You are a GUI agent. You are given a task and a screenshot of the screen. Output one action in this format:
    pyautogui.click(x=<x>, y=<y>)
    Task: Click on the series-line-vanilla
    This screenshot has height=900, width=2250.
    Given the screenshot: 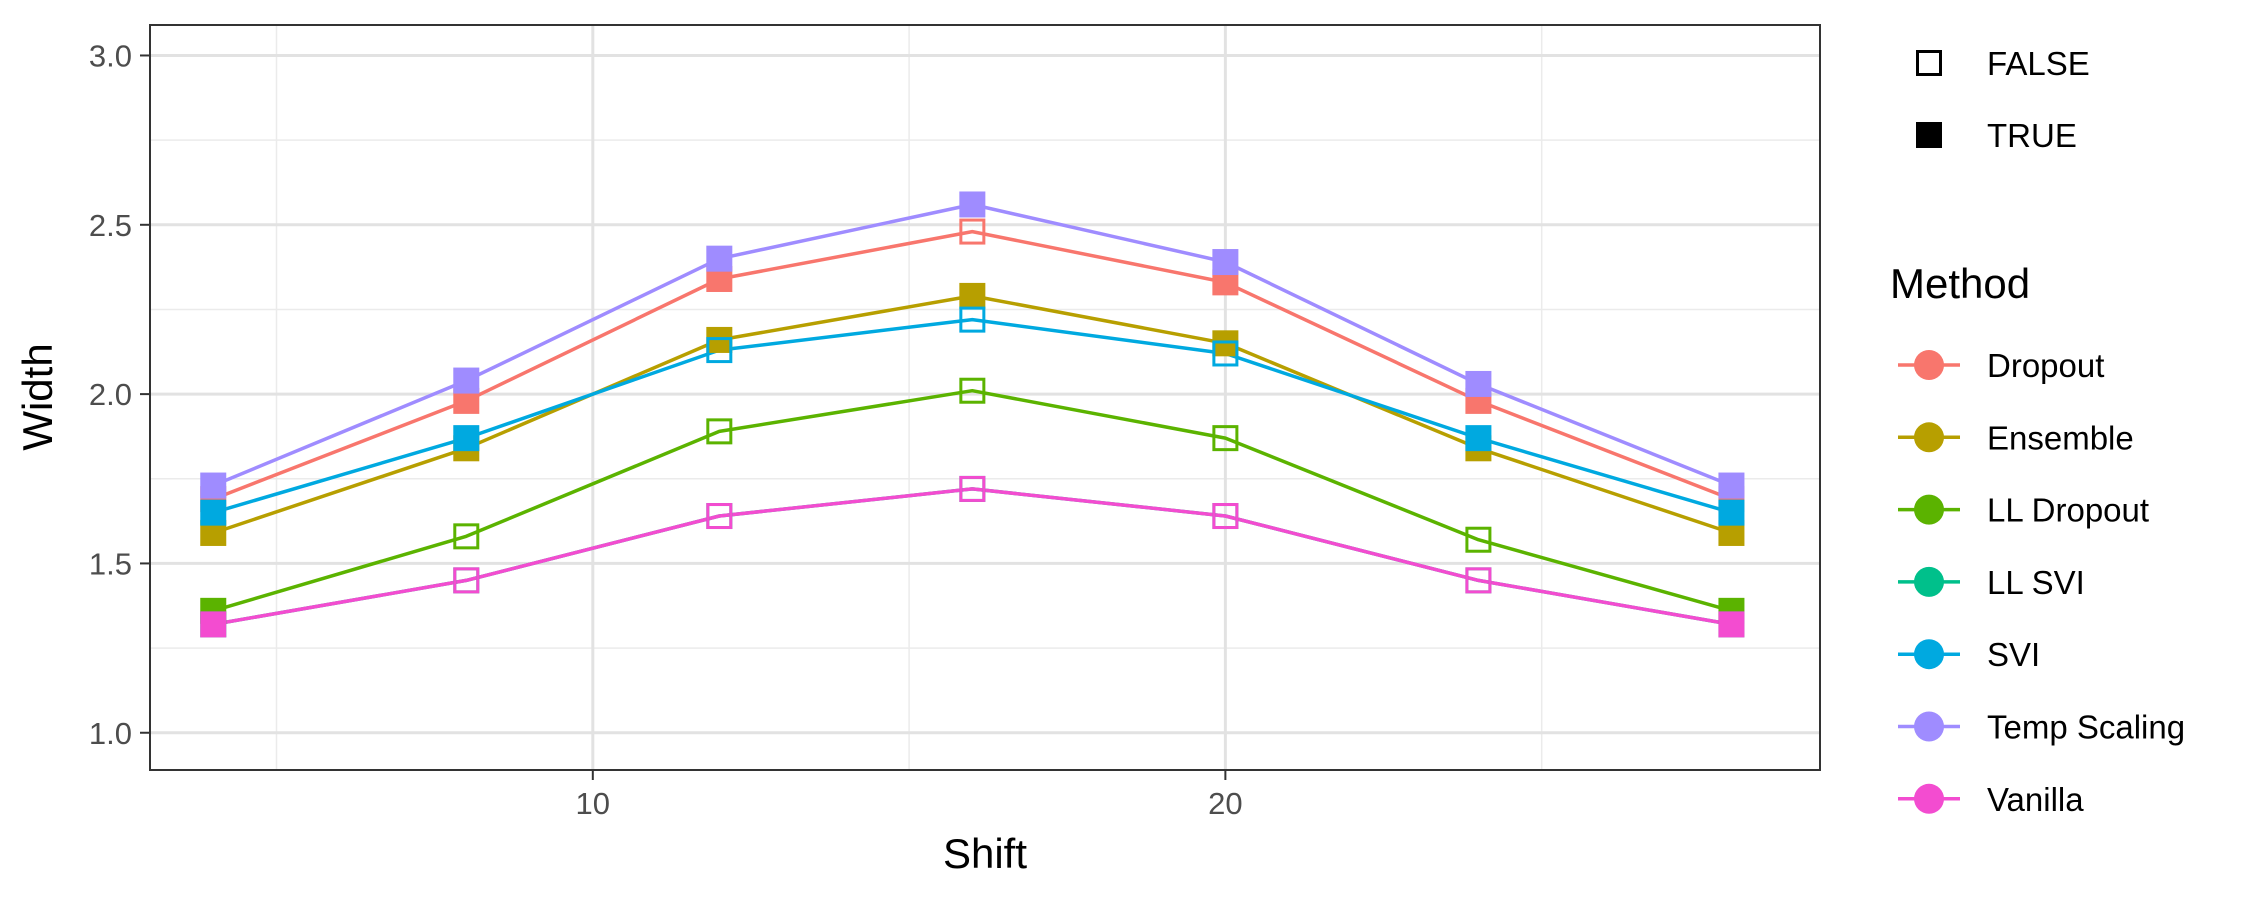 What is the action you would take?
    pyautogui.click(x=972, y=557)
    